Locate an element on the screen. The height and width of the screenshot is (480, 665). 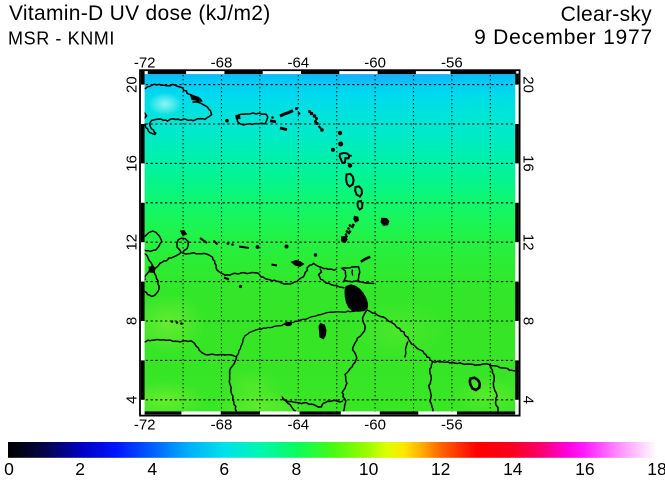
svg-text: 0 is located at coordinates (9, 469).